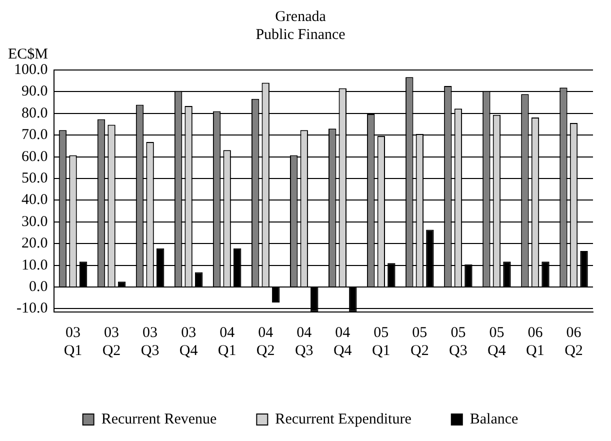 The height and width of the screenshot is (441, 611). I want to click on y-tick-label: 80.0, so click(35, 113).